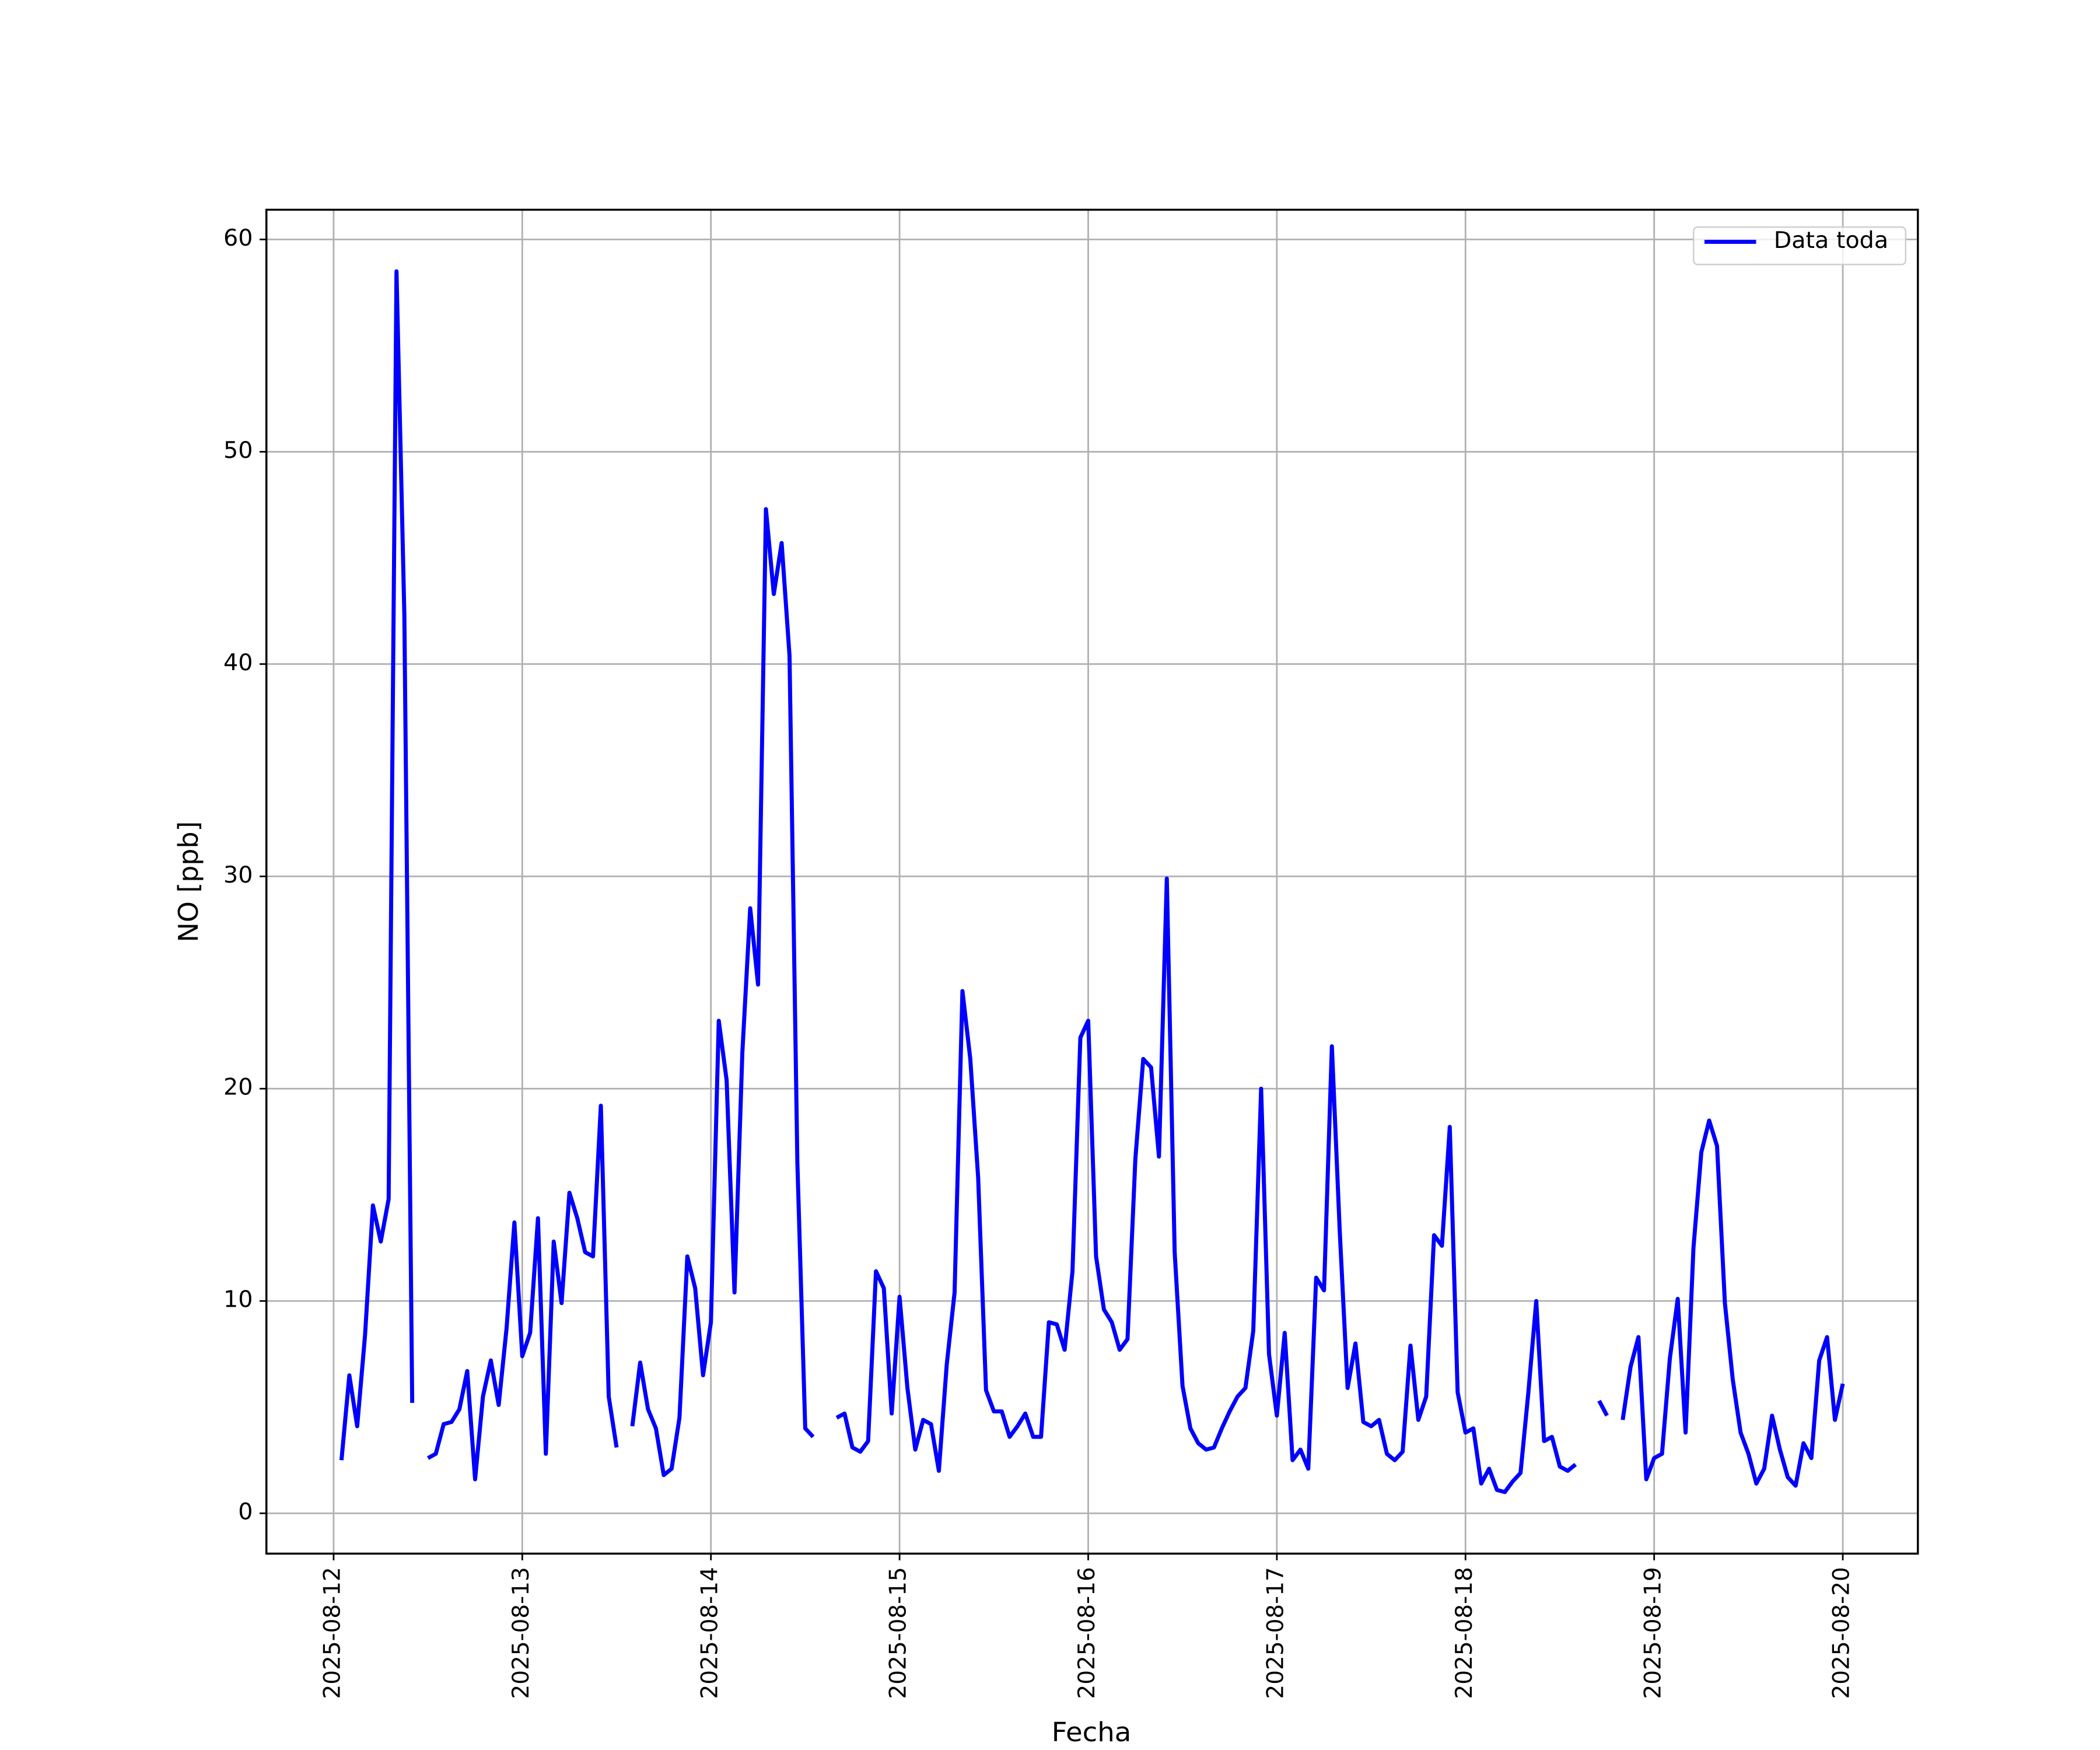 The width and height of the screenshot is (2100, 1750). Describe the element at coordinates (245, 1512) in the screenshot. I see `y-tick-label: 0` at that location.